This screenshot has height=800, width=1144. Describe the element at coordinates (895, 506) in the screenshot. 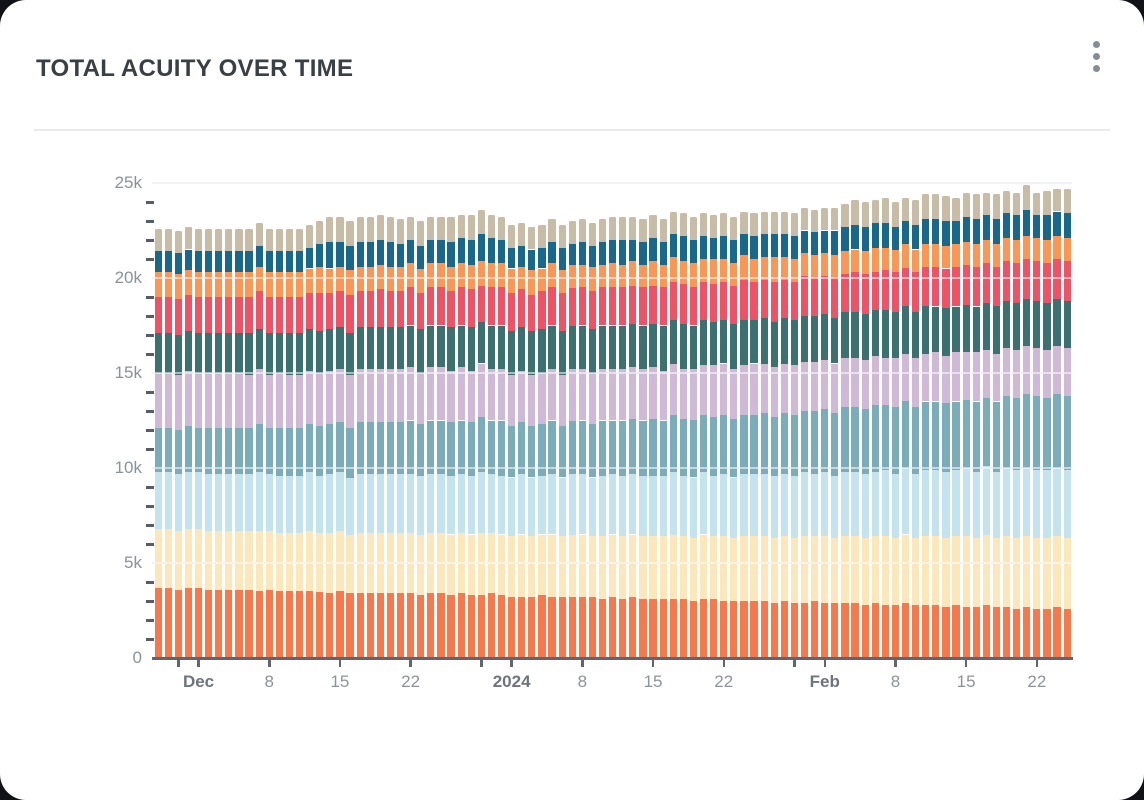

I see `bar-segment-s3` at that location.